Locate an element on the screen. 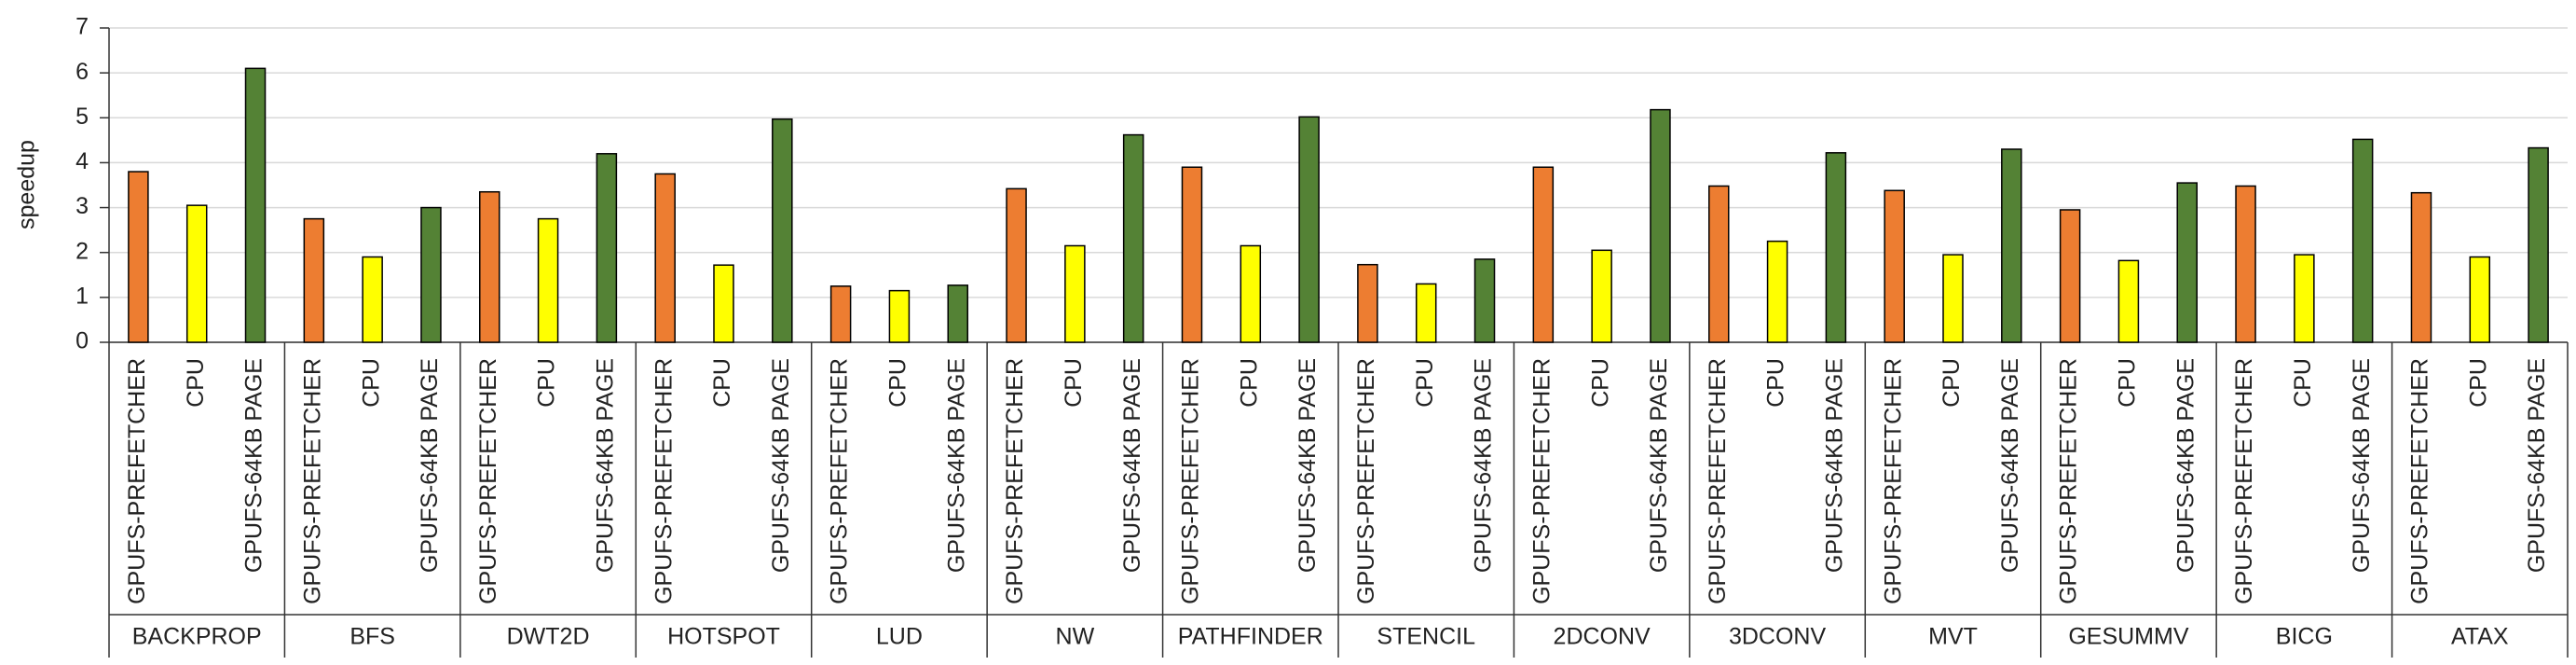 This screenshot has width=2576, height=665. y-tick-label: 2 is located at coordinates (82, 251).